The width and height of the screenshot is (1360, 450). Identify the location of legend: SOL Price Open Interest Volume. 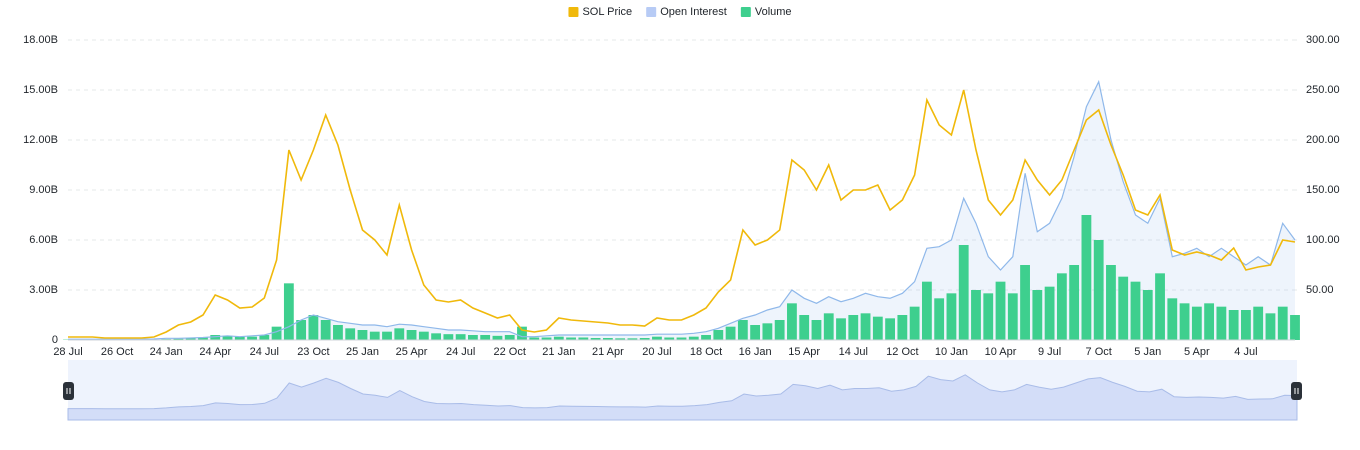
(680, 12).